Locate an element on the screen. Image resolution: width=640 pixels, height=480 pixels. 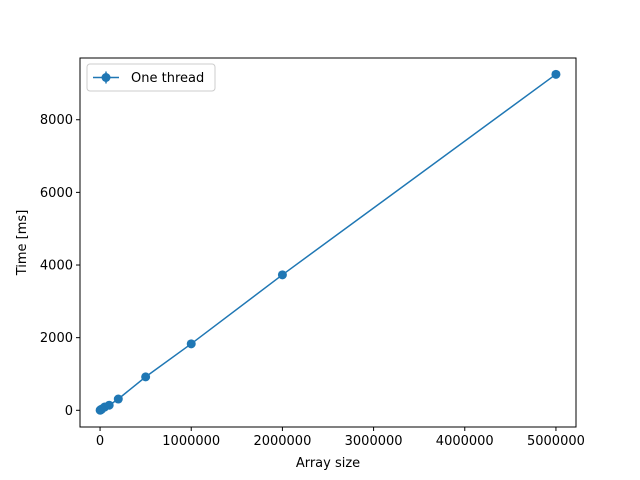
y-tick-label: 4000 is located at coordinates (56, 266).